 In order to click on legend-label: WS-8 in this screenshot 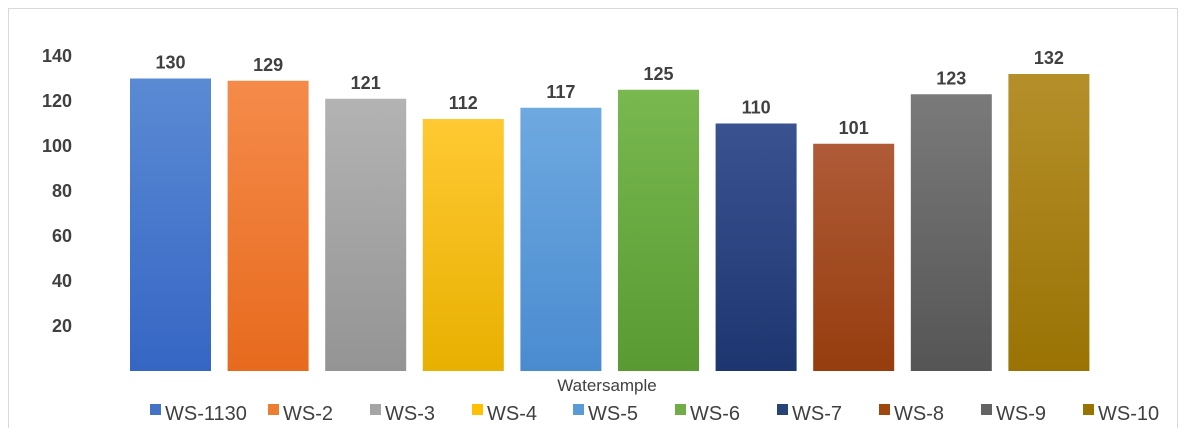, I will do `click(919, 414)`.